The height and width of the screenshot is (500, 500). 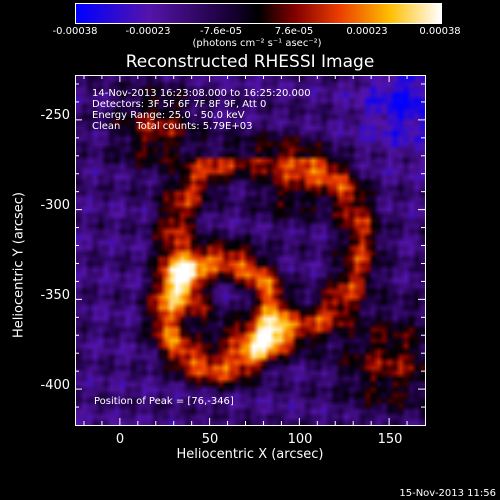 What do you see at coordinates (201, 93) in the screenshot?
I see `info-line-time: 14-Nov-2013 16:23:08.000 to 16:25:20.000` at bounding box center [201, 93].